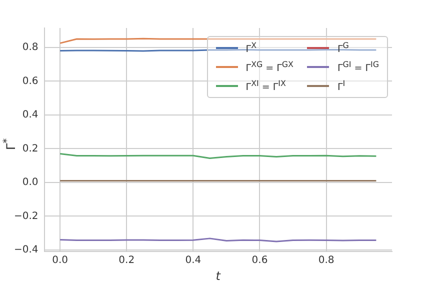  What do you see at coordinates (30, 115) in the screenshot?
I see `y-tick-label: 0.4` at bounding box center [30, 115].